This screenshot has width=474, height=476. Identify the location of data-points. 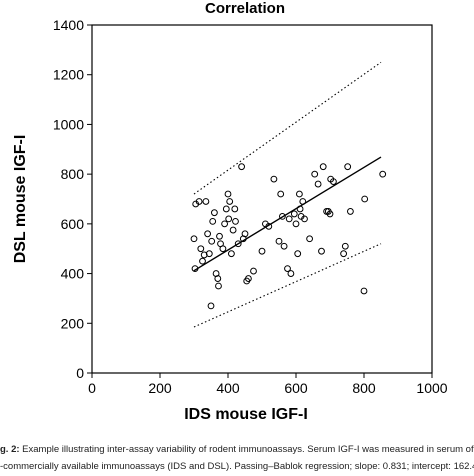
(288, 236).